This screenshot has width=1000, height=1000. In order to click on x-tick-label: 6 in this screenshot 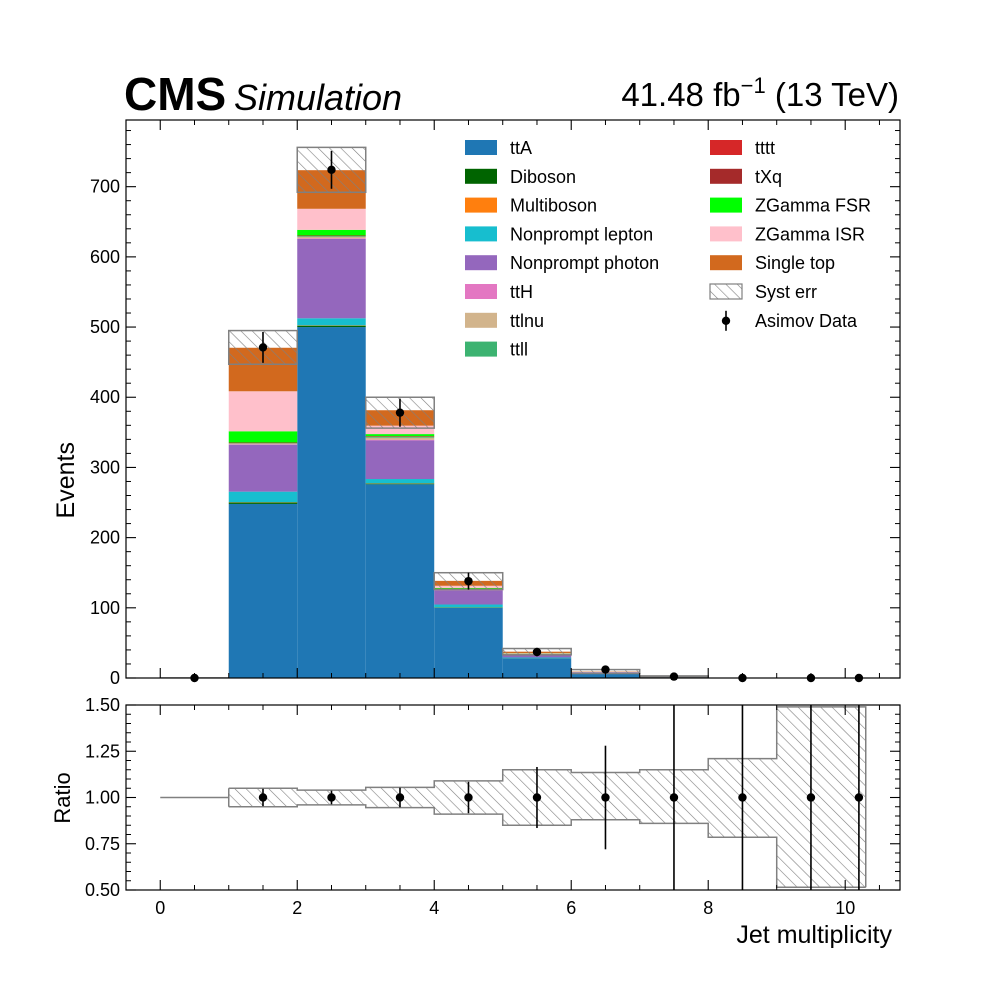, I will do `click(571, 908)`.